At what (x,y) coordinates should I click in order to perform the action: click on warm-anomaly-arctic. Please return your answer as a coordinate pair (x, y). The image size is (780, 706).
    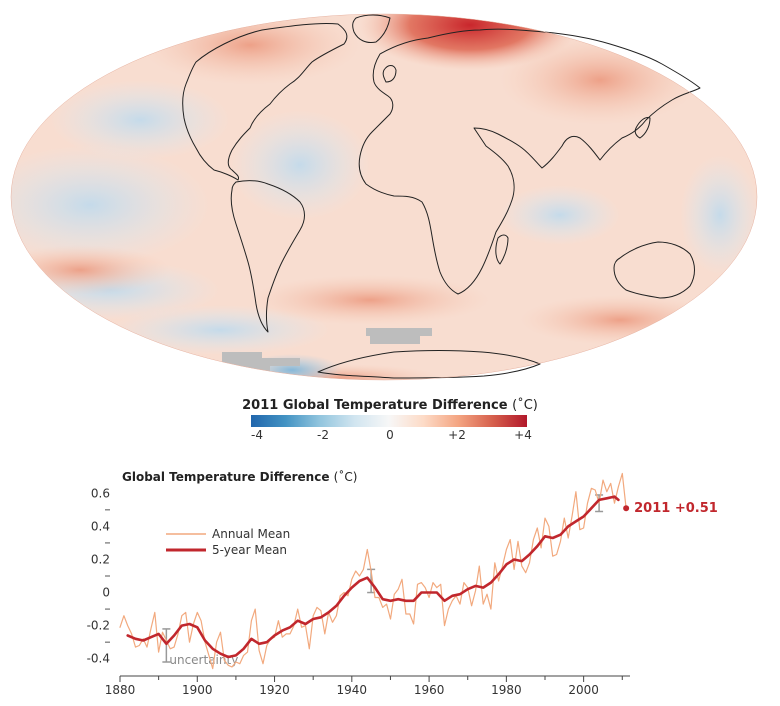
    Looking at the image, I should click on (470, 42).